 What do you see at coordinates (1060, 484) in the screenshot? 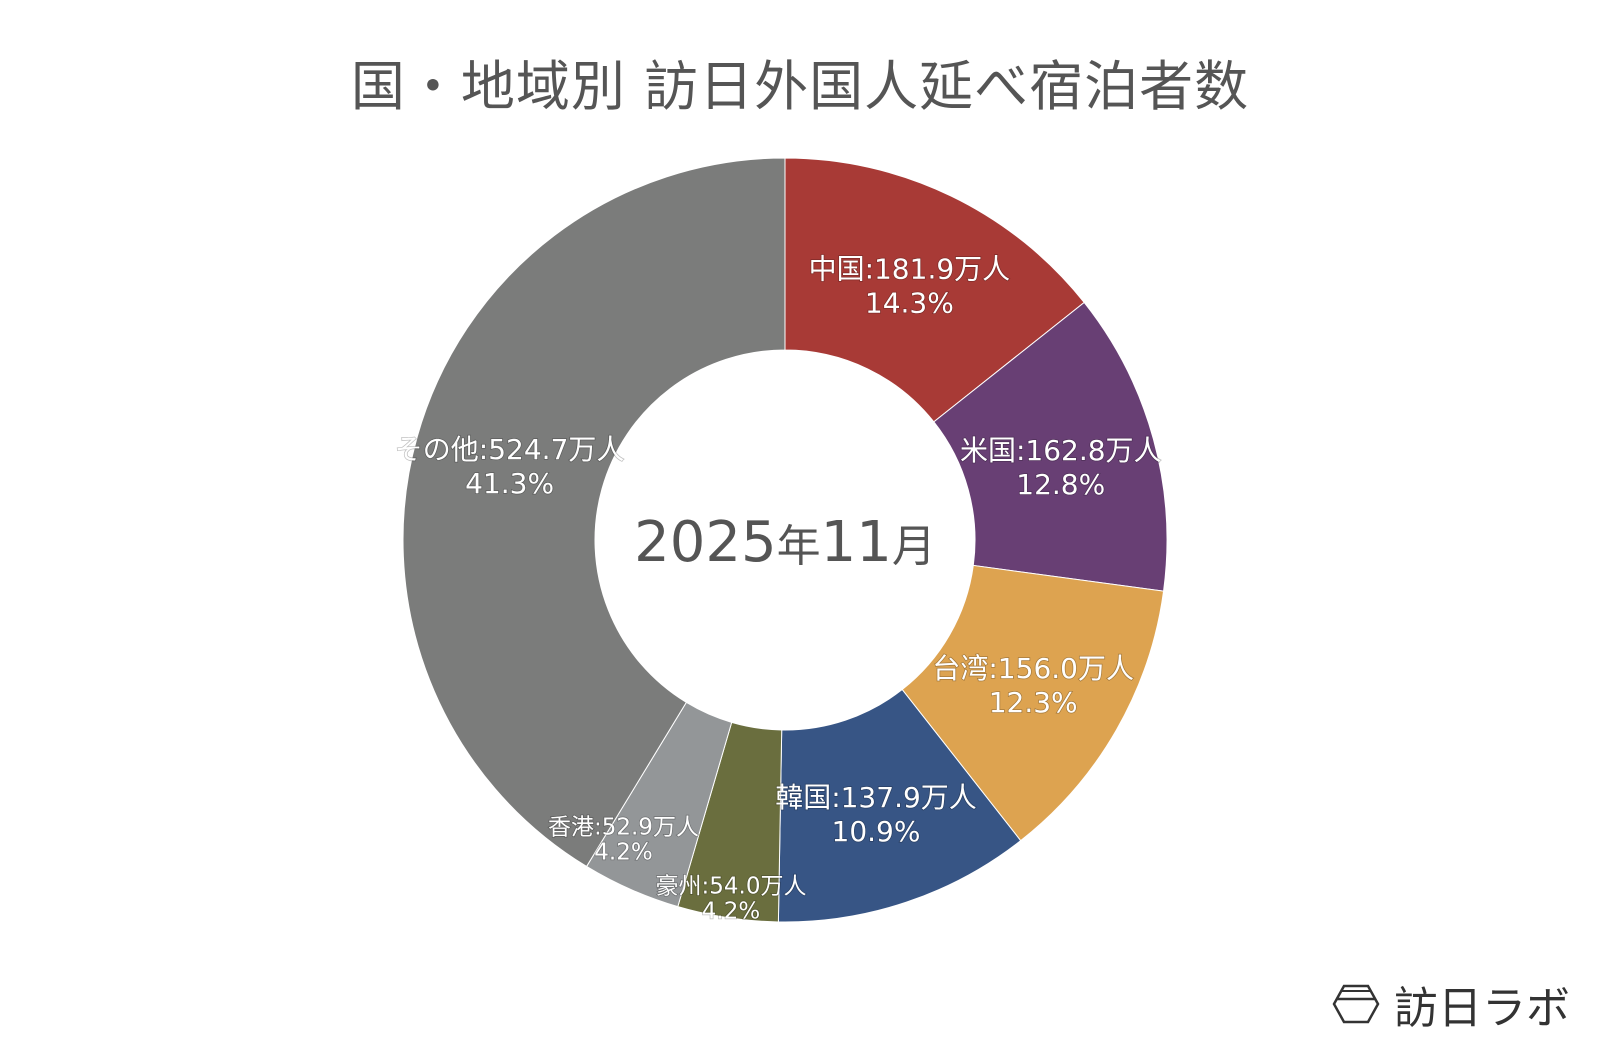
I see `percent-label-1: 12.8%` at bounding box center [1060, 484].